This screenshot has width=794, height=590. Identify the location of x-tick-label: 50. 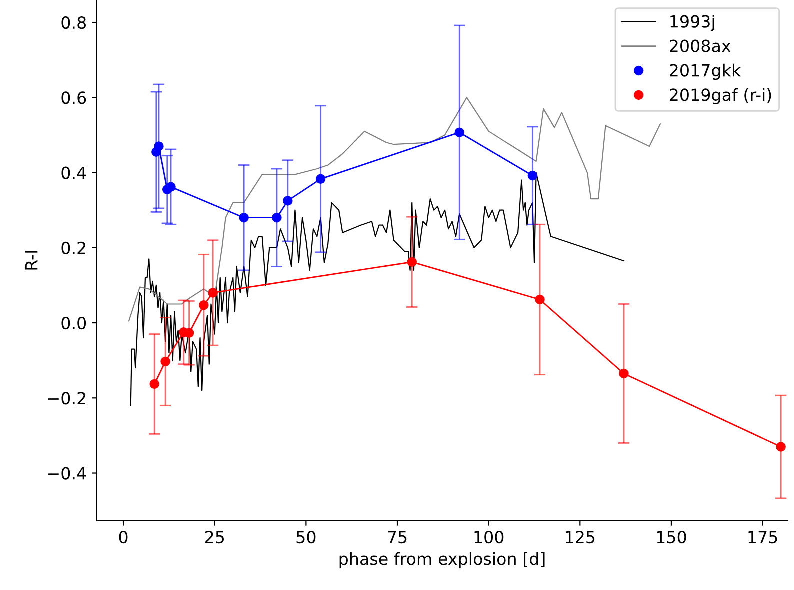
(306, 537).